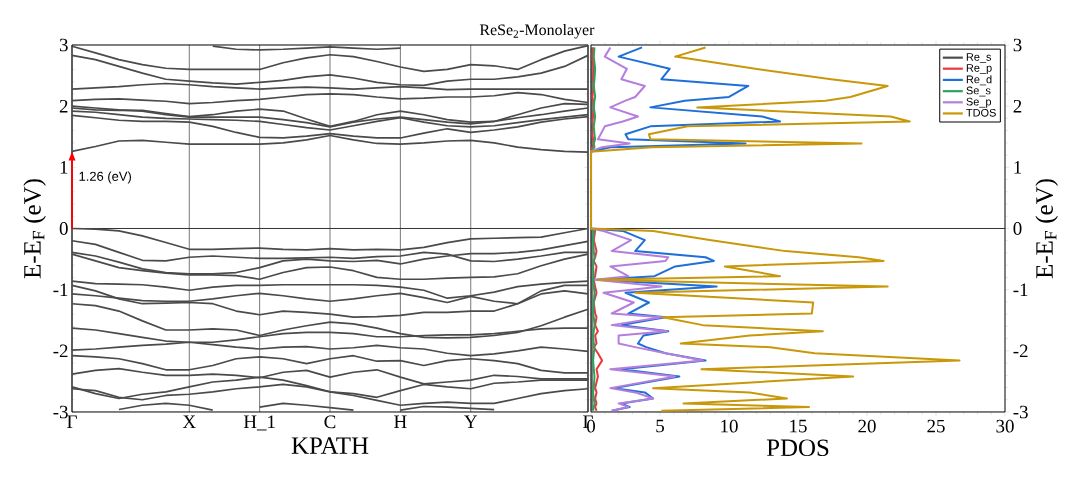 The height and width of the screenshot is (487, 1072). Describe the element at coordinates (867, 426) in the screenshot. I see `x-tick-label: 20` at that location.